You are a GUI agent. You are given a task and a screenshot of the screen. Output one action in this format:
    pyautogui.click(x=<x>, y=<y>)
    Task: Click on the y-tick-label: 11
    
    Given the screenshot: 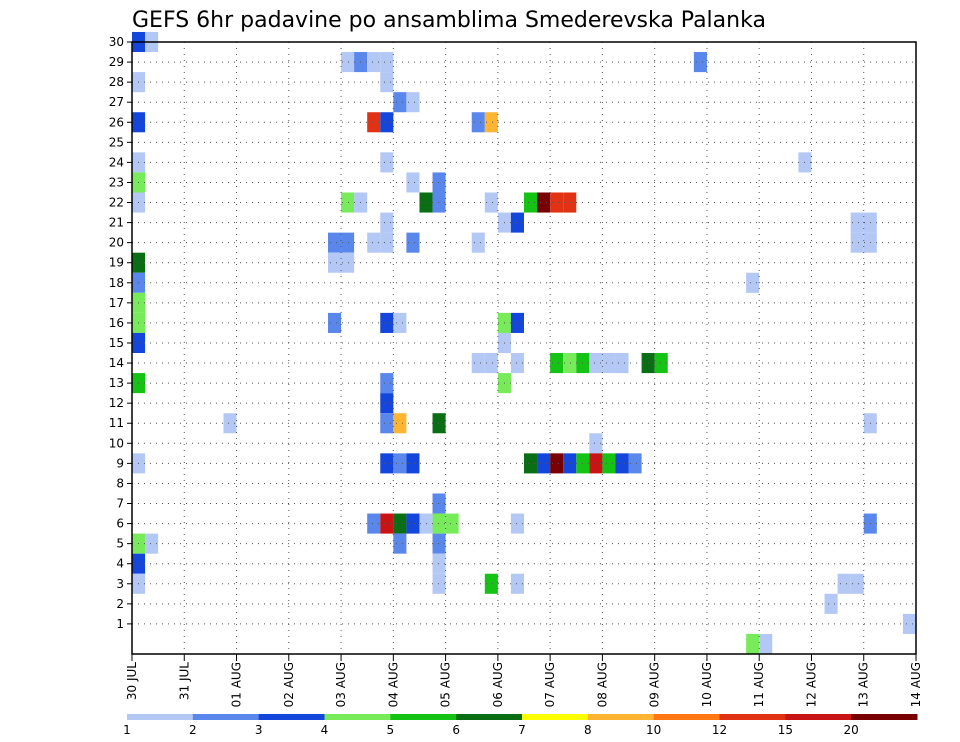 What is the action you would take?
    pyautogui.click(x=116, y=423)
    